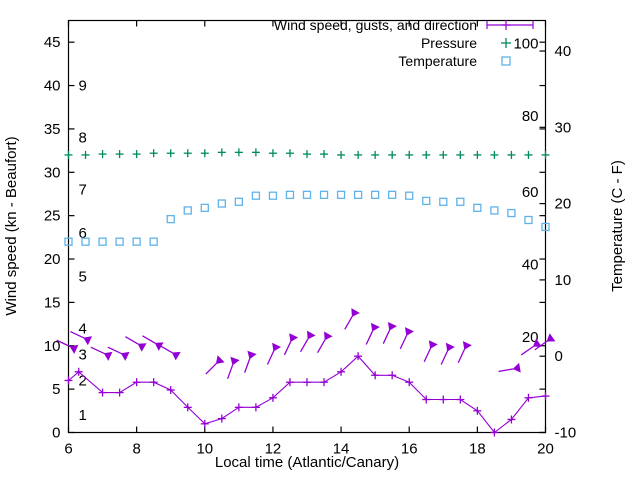 This screenshot has height=480, width=640. What do you see at coordinates (510, 25) in the screenshot?
I see `legend-swatch-wind` at bounding box center [510, 25].